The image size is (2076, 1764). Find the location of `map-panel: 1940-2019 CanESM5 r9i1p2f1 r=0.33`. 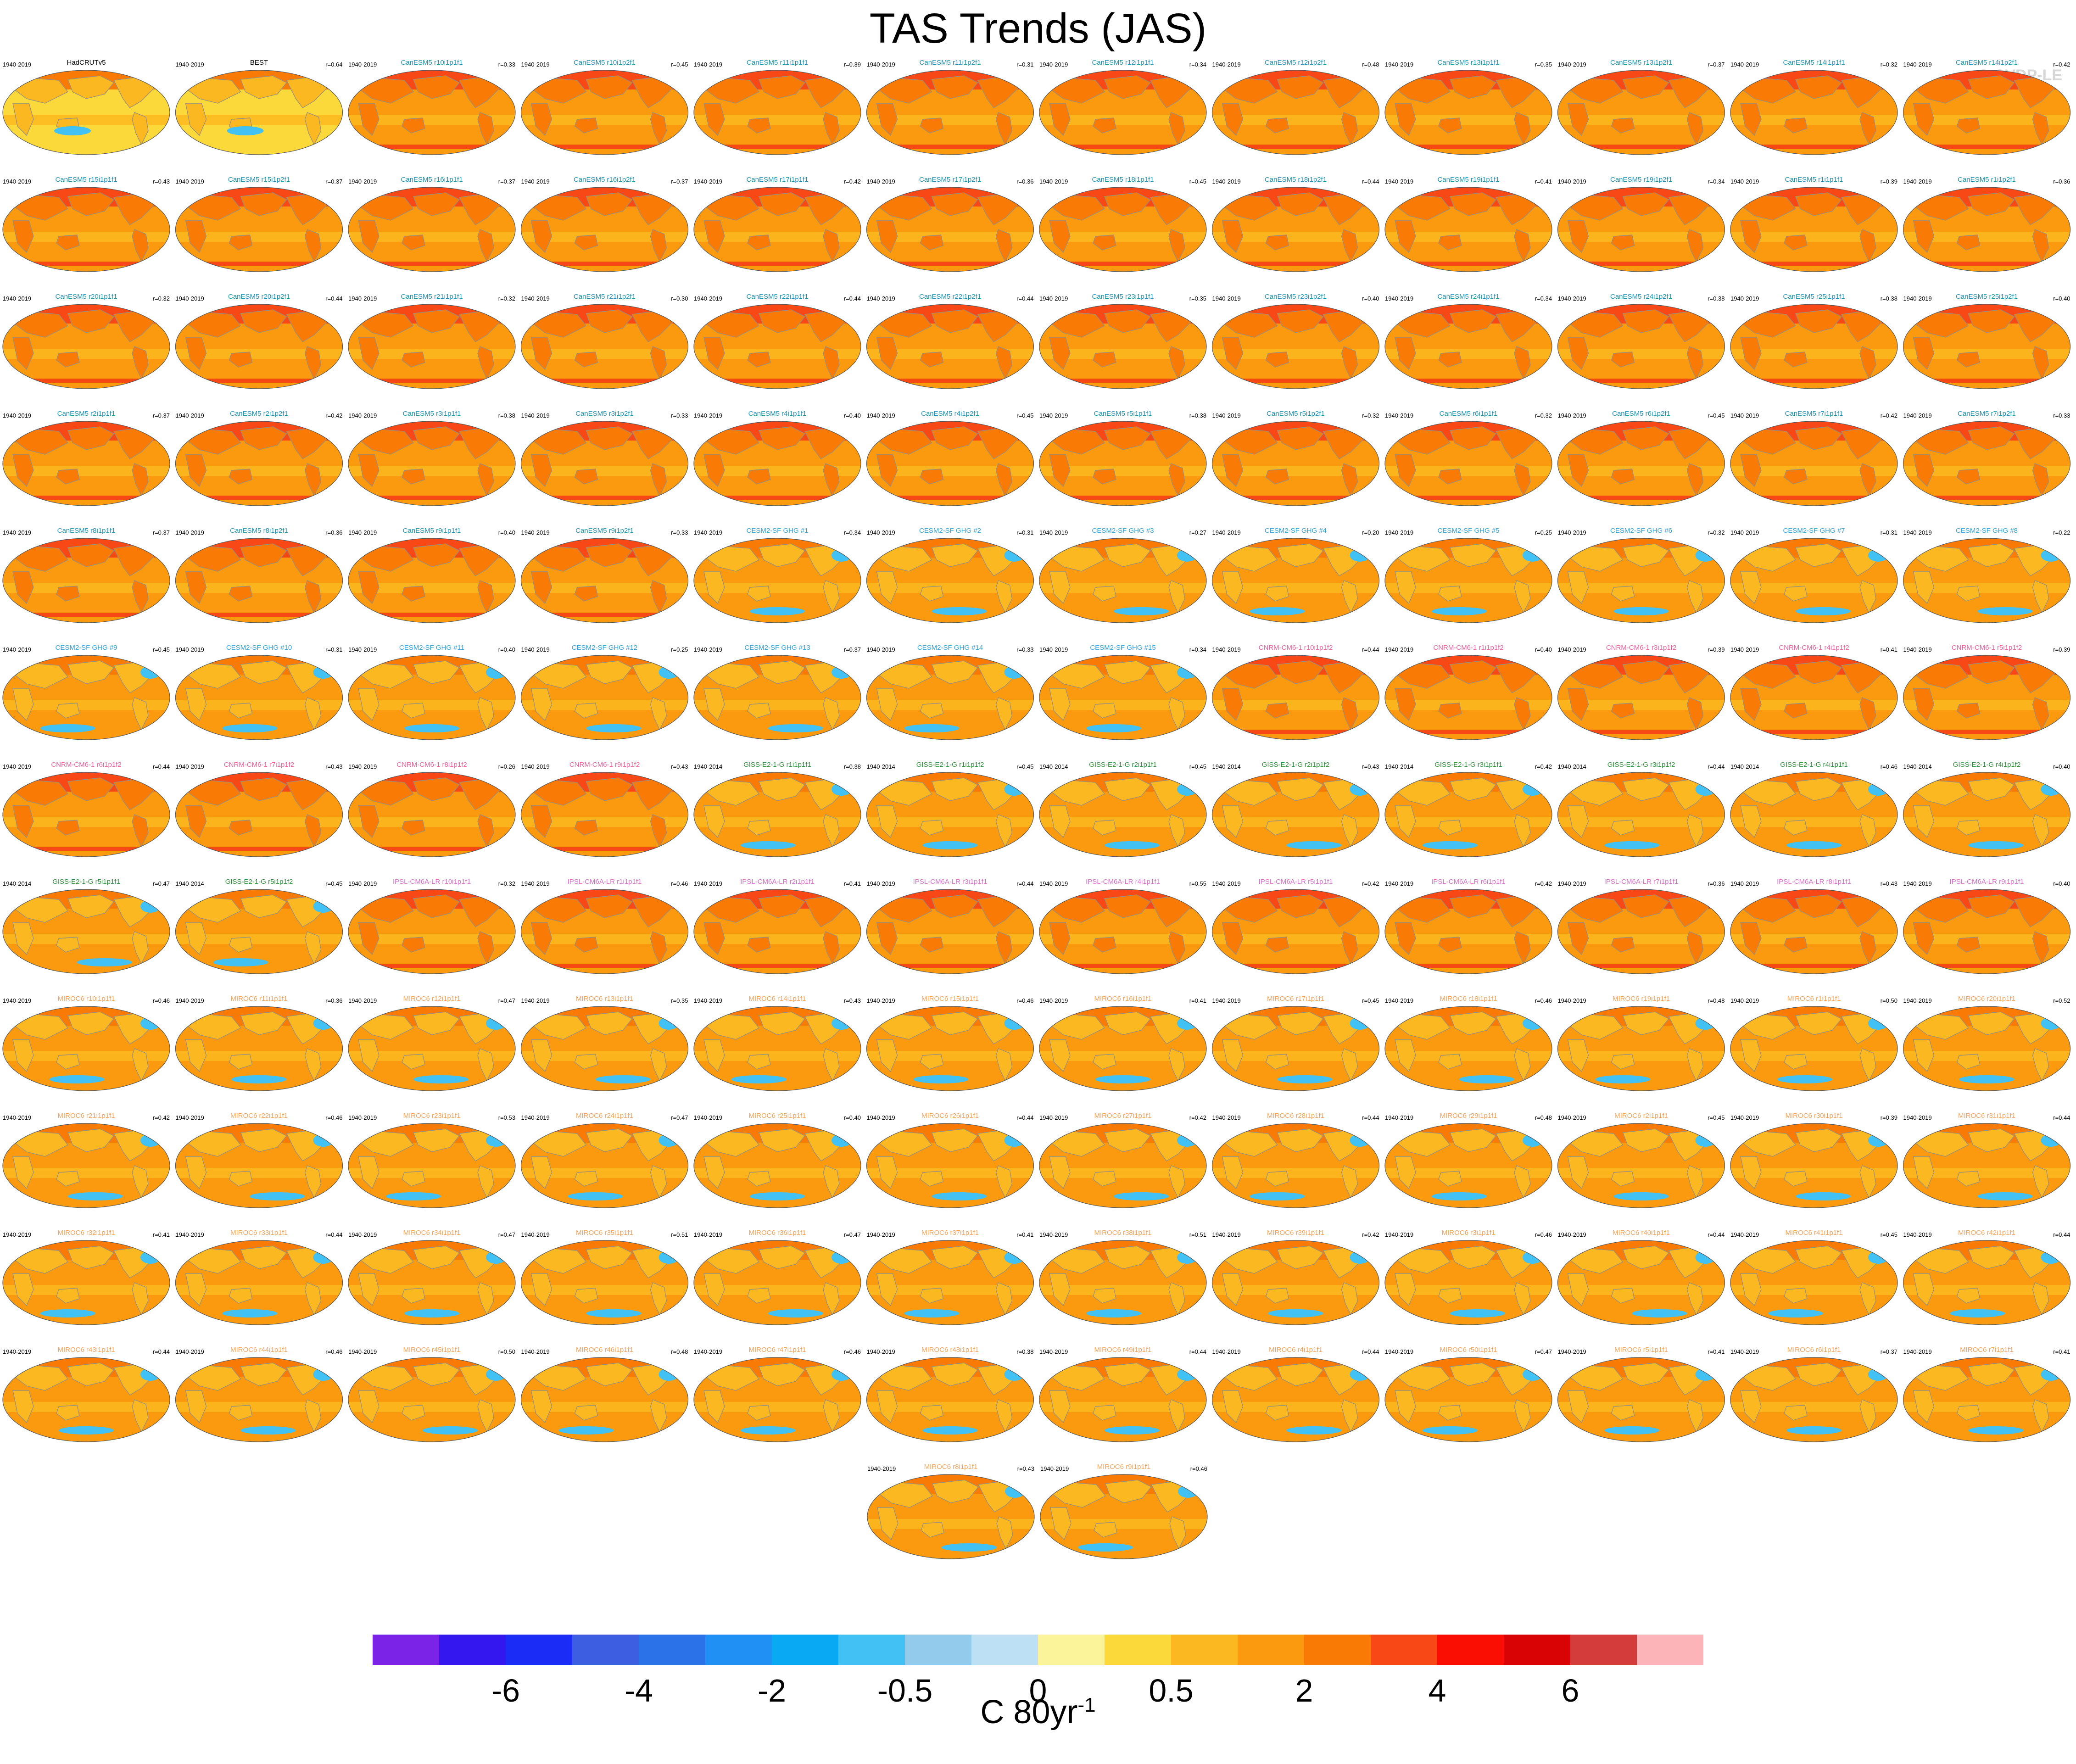

map-panel: 1940-2019 CanESM5 r9i1p2f1 r=0.33 is located at coordinates (604, 575).